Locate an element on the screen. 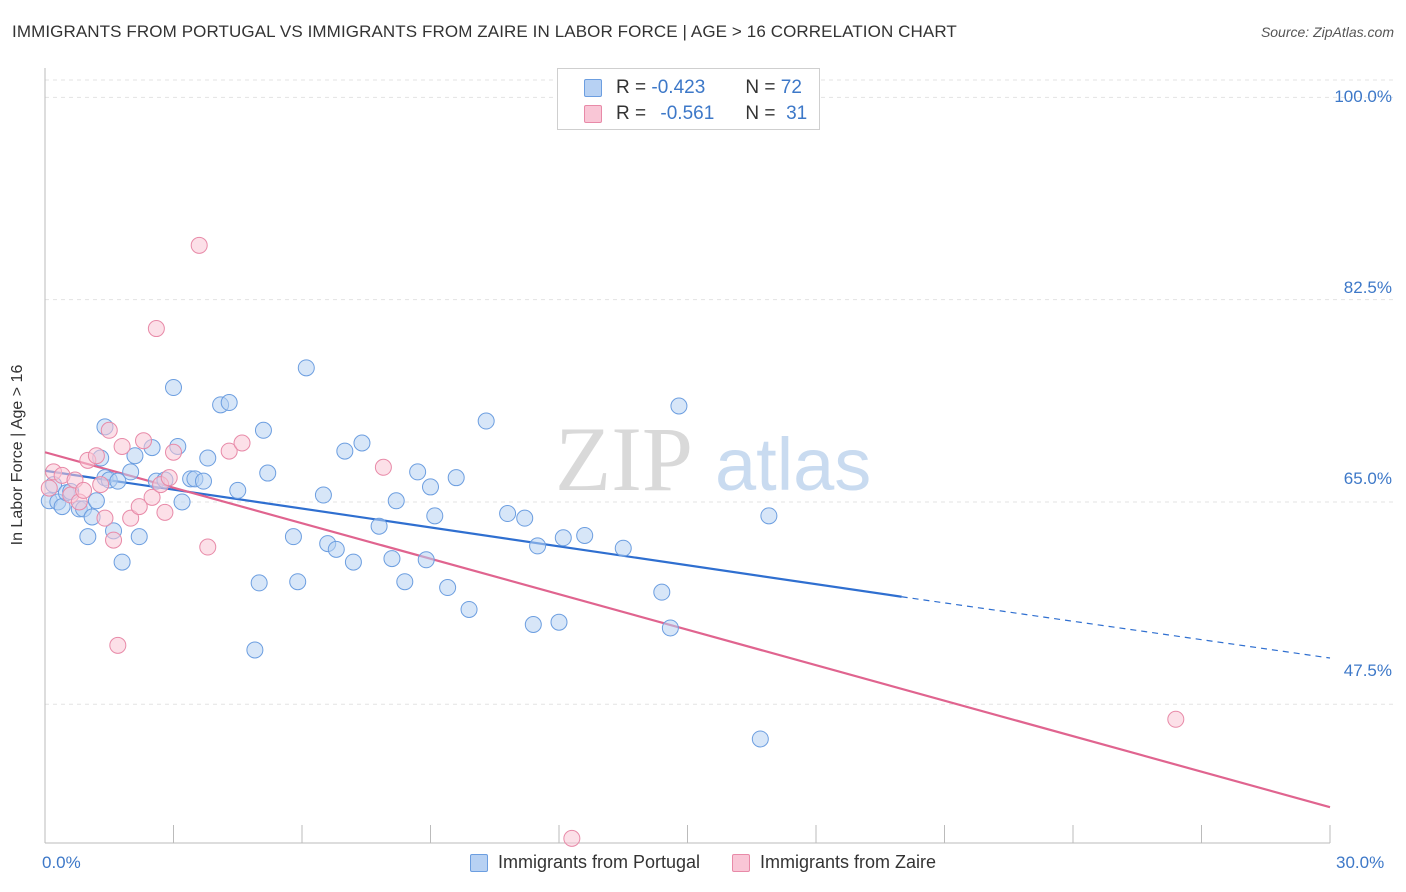 The height and width of the screenshot is (892, 1406). legend-item-portugal: Immigrants from Portugal is located at coordinates (585, 862).